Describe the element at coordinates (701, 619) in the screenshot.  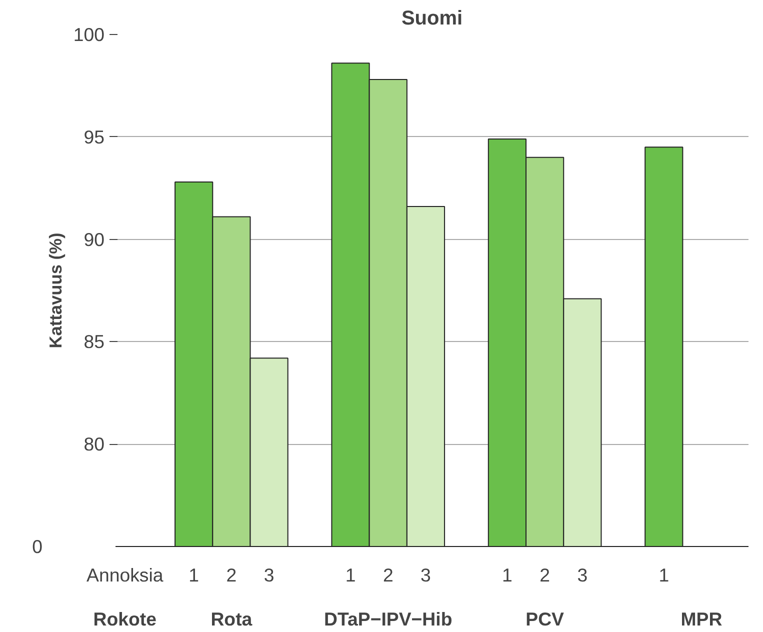
I see `x-tick-label: MPR` at that location.